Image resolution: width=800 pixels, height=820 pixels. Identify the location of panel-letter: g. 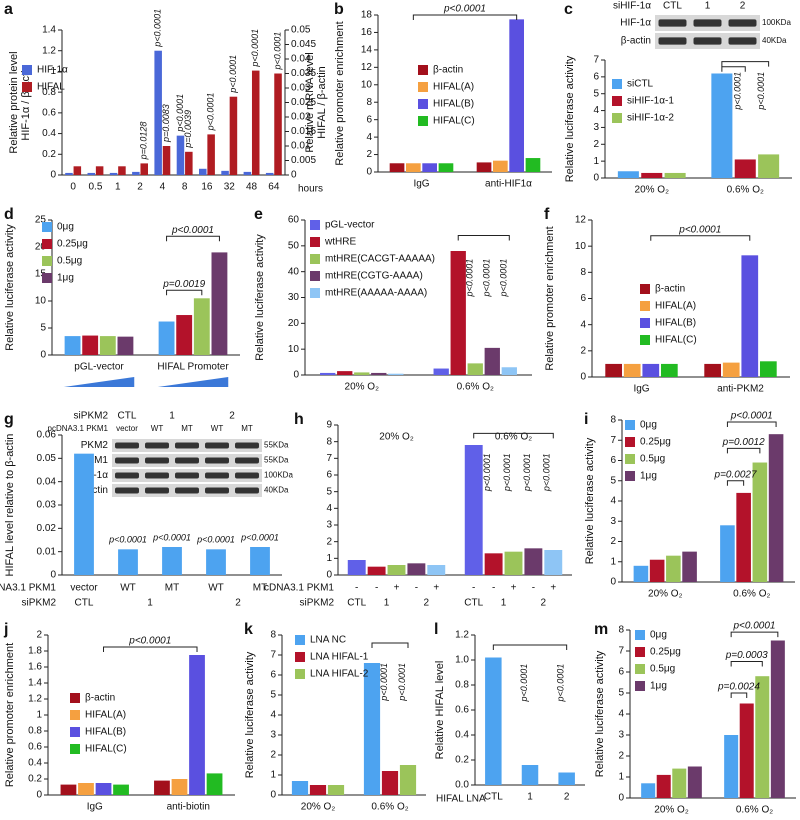
(9, 419).